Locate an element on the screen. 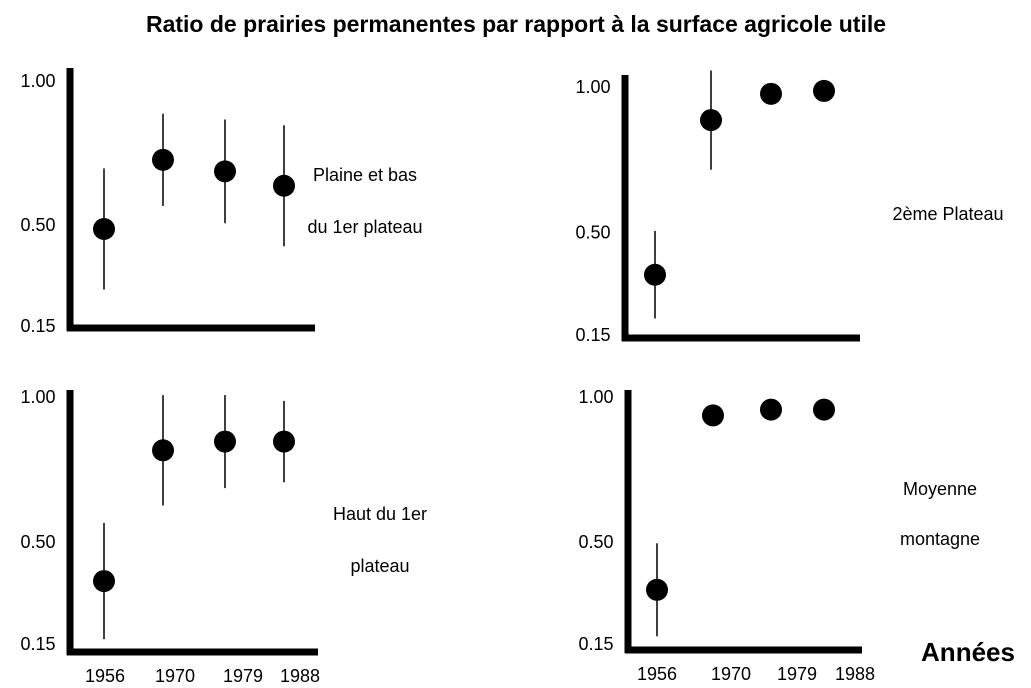  annotation: Haut du 1er is located at coordinates (380, 514).